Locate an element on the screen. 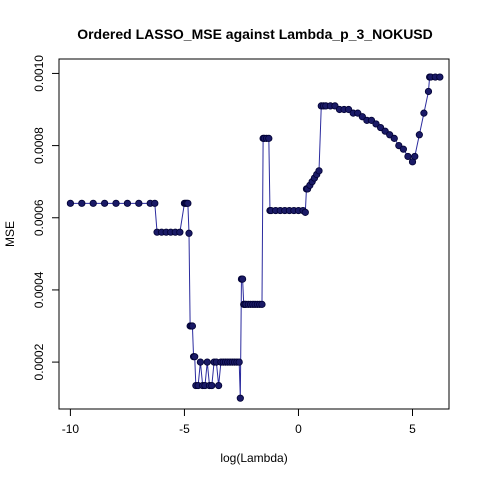 The width and height of the screenshot is (480, 480). x-tick-label: -5 is located at coordinates (184, 429).